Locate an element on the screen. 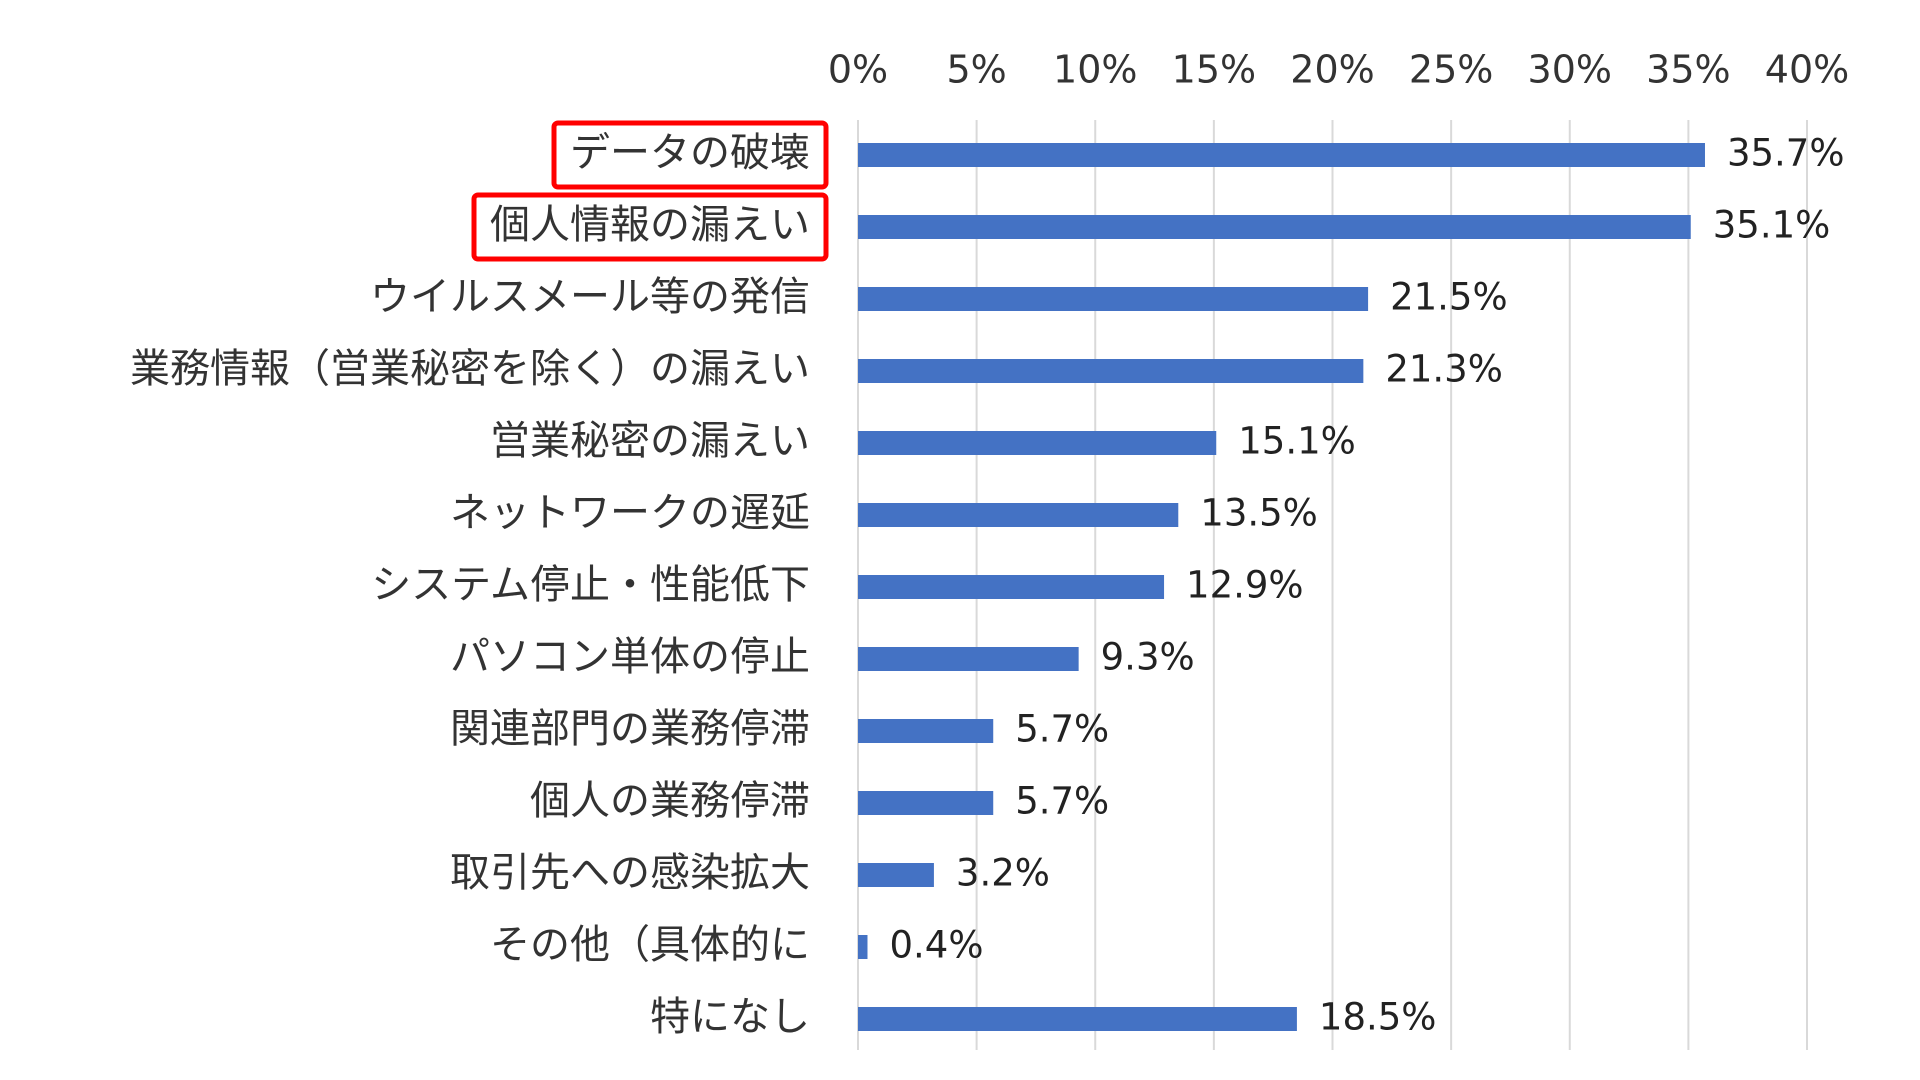  category-label: データの破壊 is located at coordinates (690, 153).